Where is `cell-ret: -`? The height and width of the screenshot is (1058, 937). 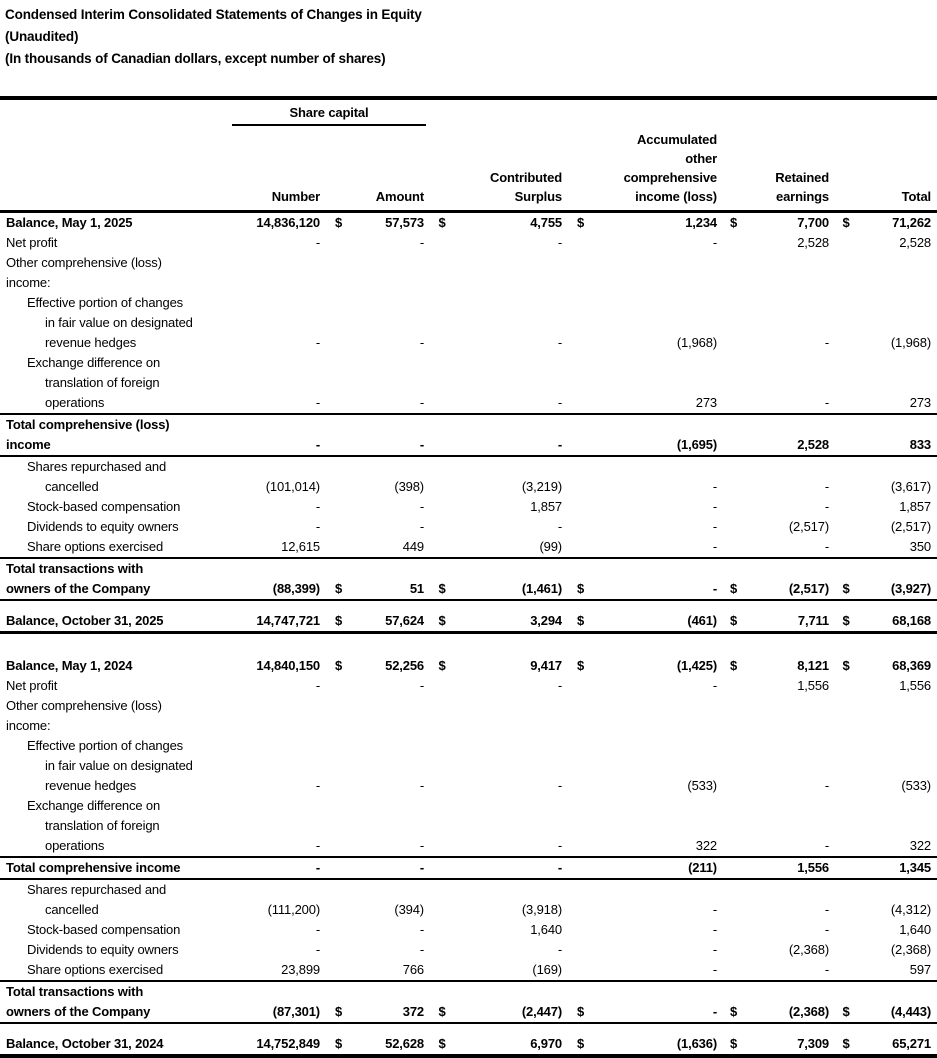
cell-ret: - is located at coordinates (790, 548).